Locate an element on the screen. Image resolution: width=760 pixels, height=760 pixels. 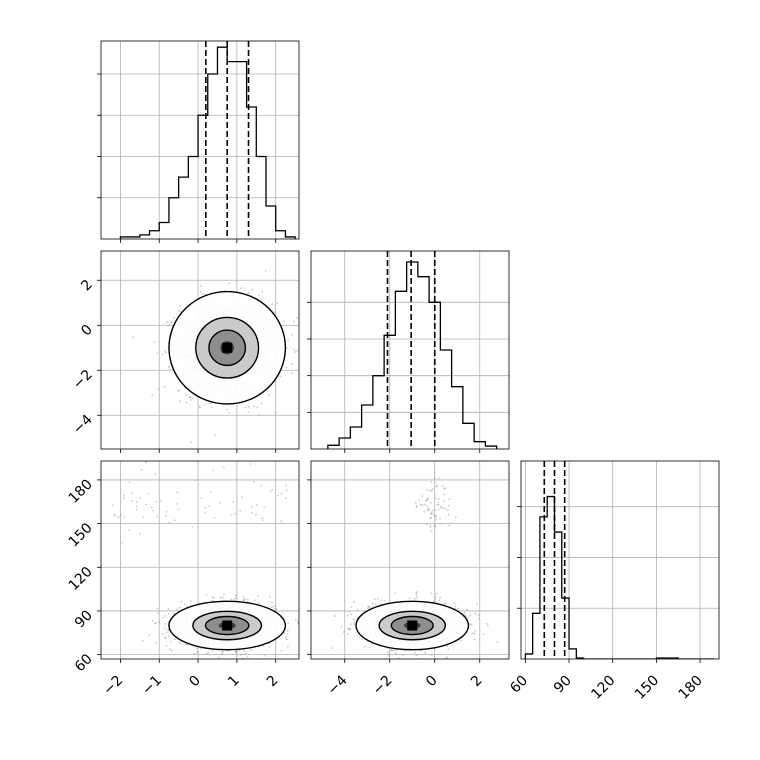
y-tick-label: −2 is located at coordinates (83, 380).